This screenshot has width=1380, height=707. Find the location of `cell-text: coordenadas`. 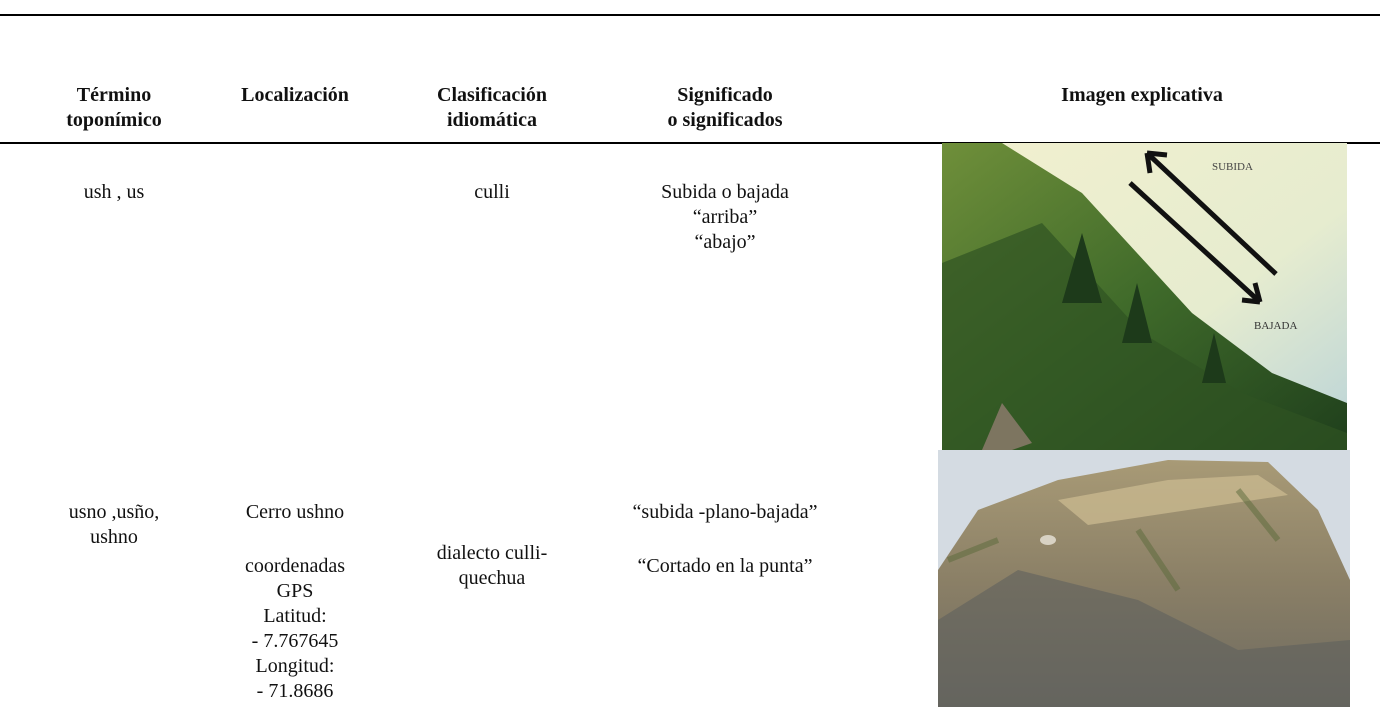

cell-text: coordenadas is located at coordinates (295, 566).